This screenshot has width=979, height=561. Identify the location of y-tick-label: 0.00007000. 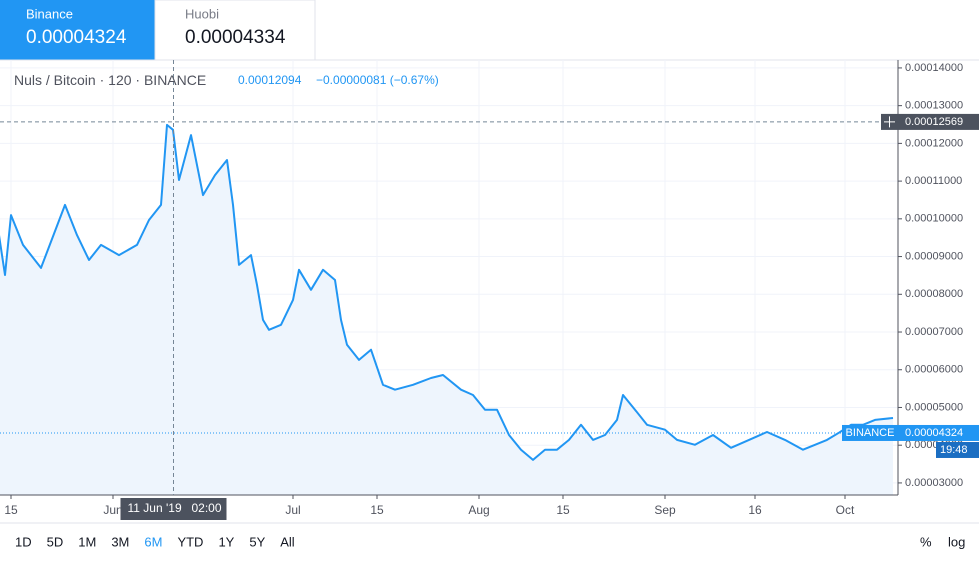
(934, 332).